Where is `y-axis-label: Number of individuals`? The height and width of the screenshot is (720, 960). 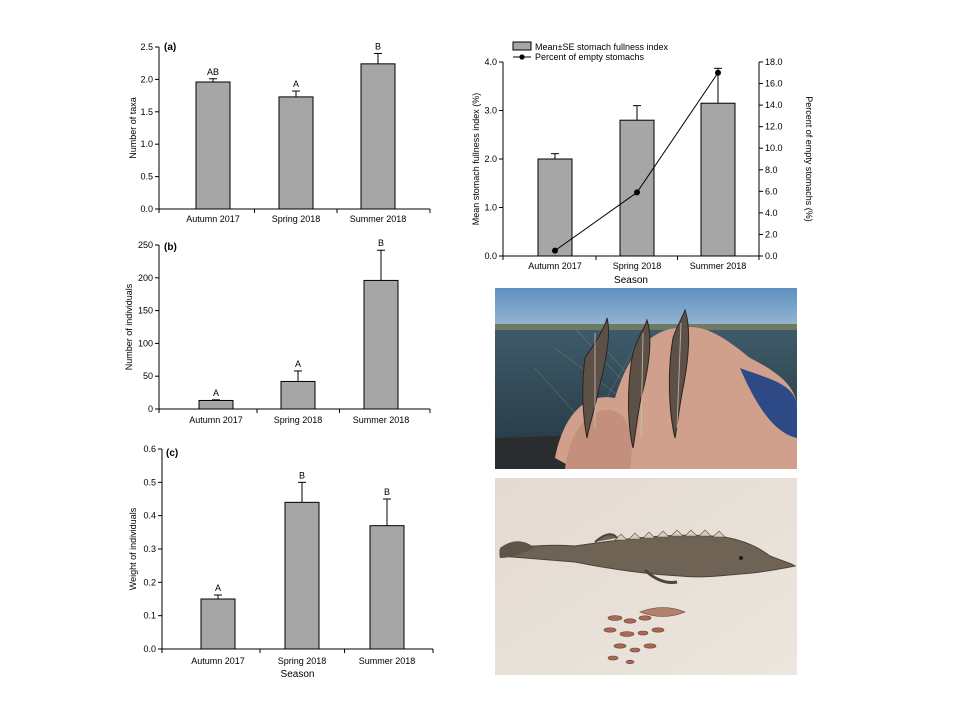 y-axis-label: Number of individuals is located at coordinates (129, 326).